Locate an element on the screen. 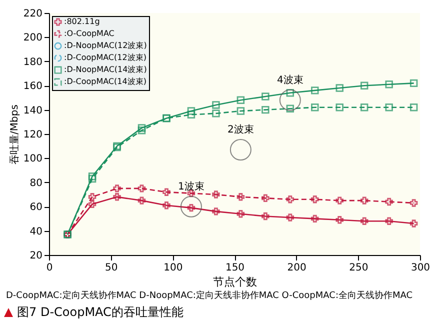  y-tick-label: 220 is located at coordinates (32, 14).